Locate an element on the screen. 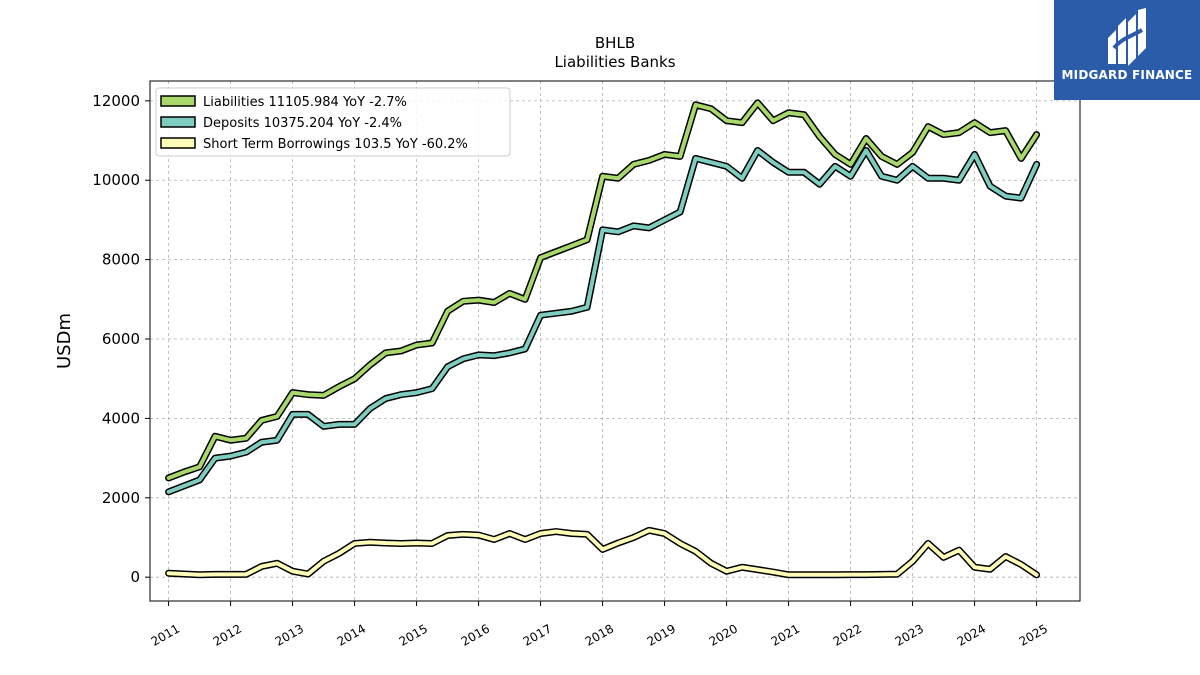 This screenshot has width=1200, height=675. legend-label-0: Liabilities 11105.984 YoY -2.7% is located at coordinates (305, 102).